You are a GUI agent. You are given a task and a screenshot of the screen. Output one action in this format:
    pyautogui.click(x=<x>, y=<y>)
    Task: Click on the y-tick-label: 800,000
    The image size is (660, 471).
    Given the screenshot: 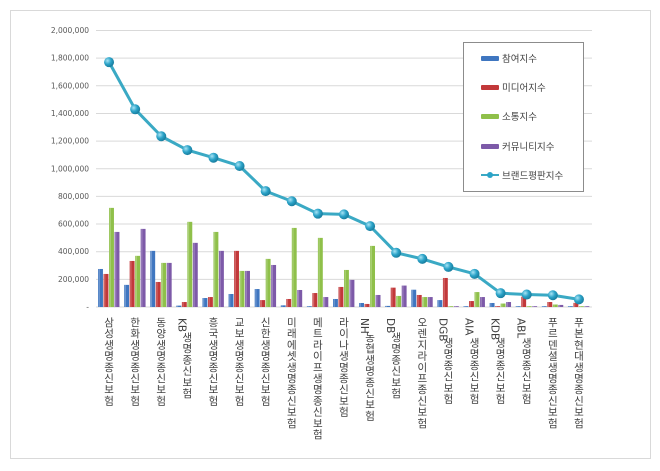 What is the action you would take?
    pyautogui.click(x=73, y=196)
    